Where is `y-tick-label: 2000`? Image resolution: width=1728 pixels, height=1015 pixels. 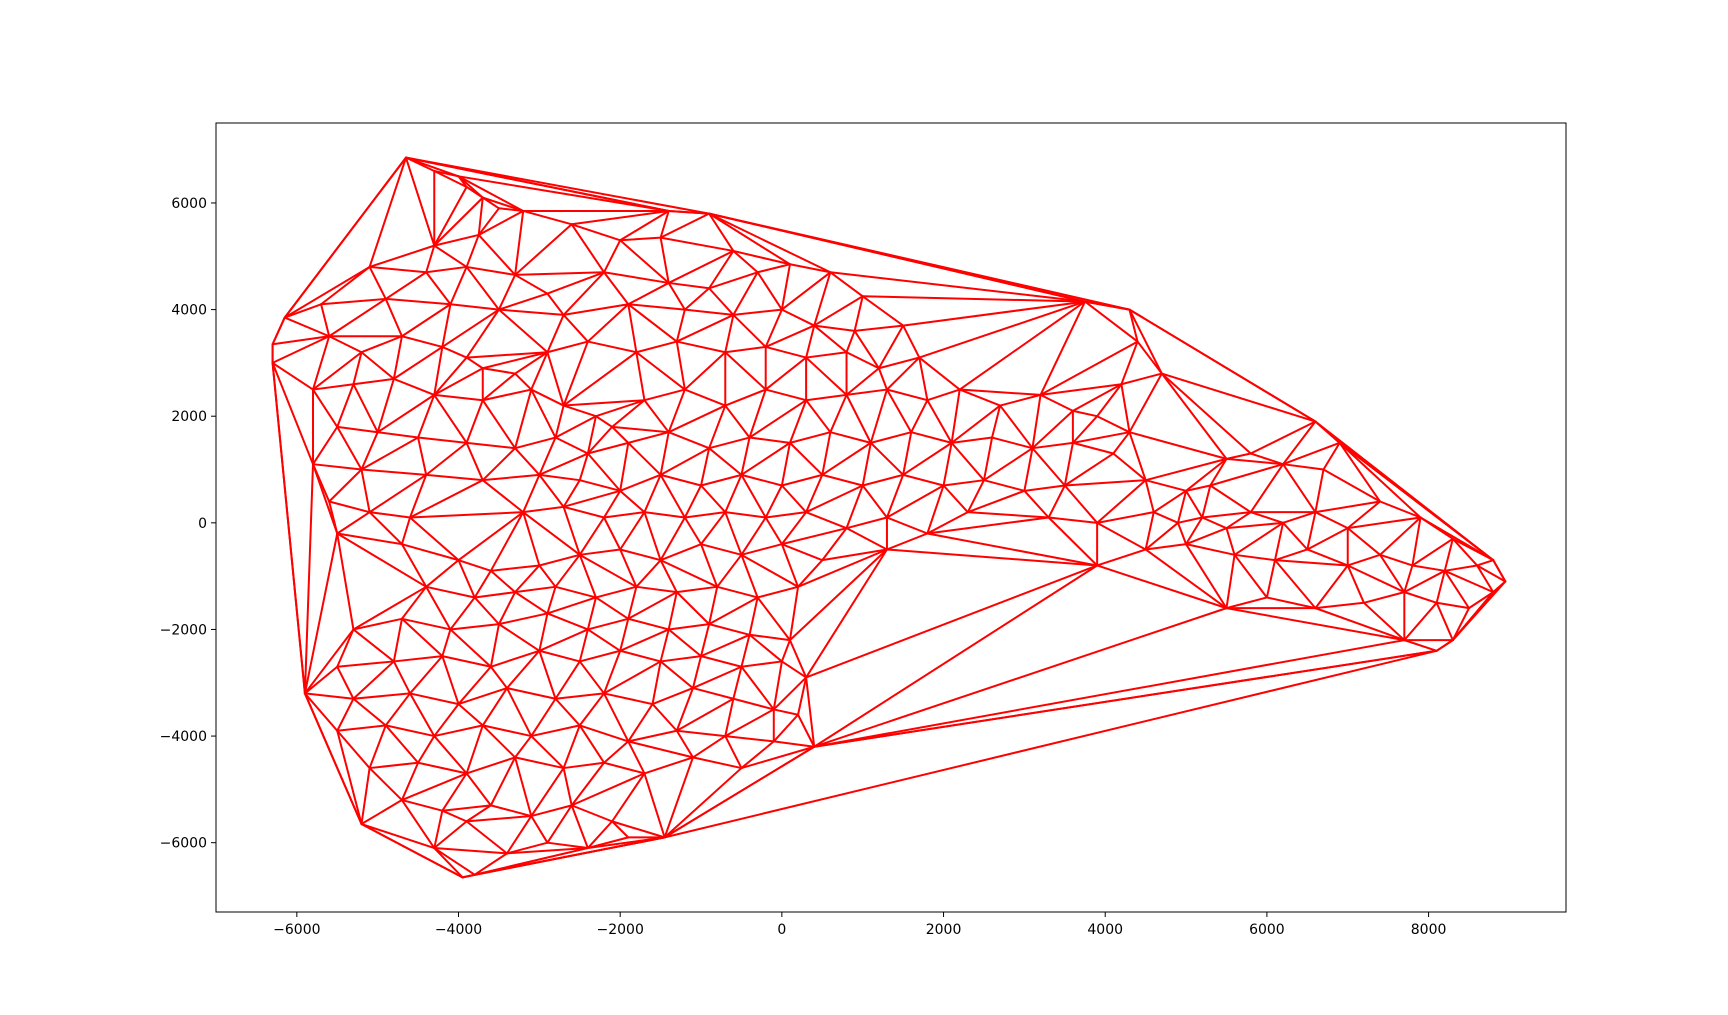 y-tick-label: 2000 is located at coordinates (189, 417).